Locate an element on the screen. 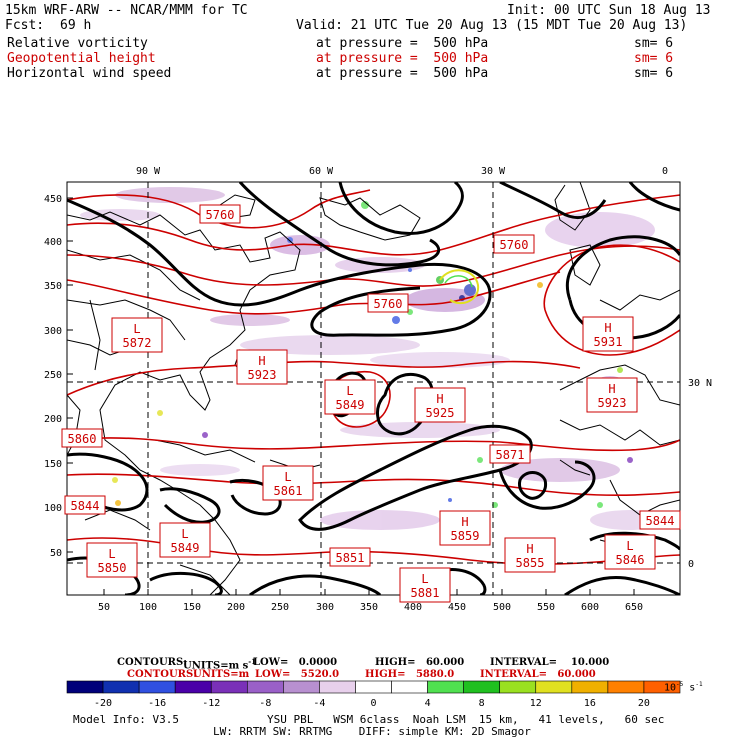  colorbar-label: -16 is located at coordinates (157, 703).